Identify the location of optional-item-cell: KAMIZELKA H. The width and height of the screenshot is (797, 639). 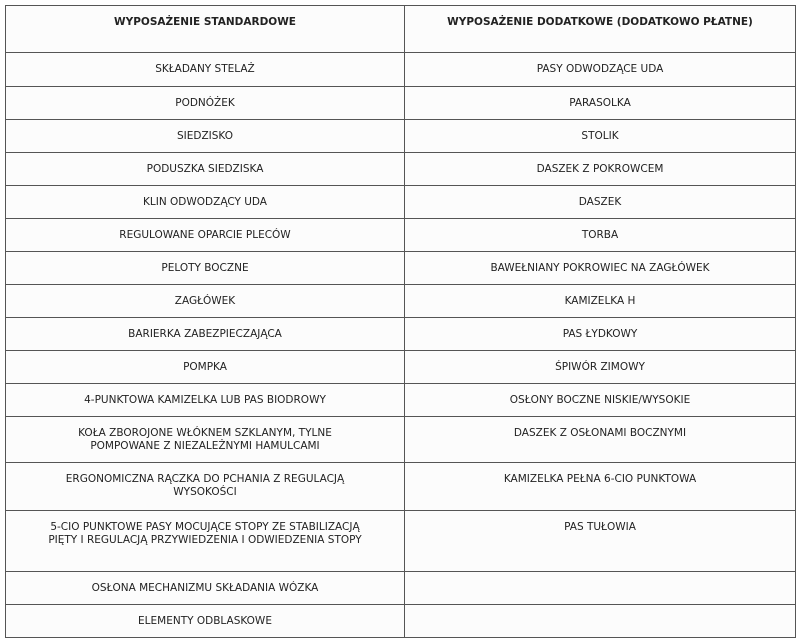
(600, 301).